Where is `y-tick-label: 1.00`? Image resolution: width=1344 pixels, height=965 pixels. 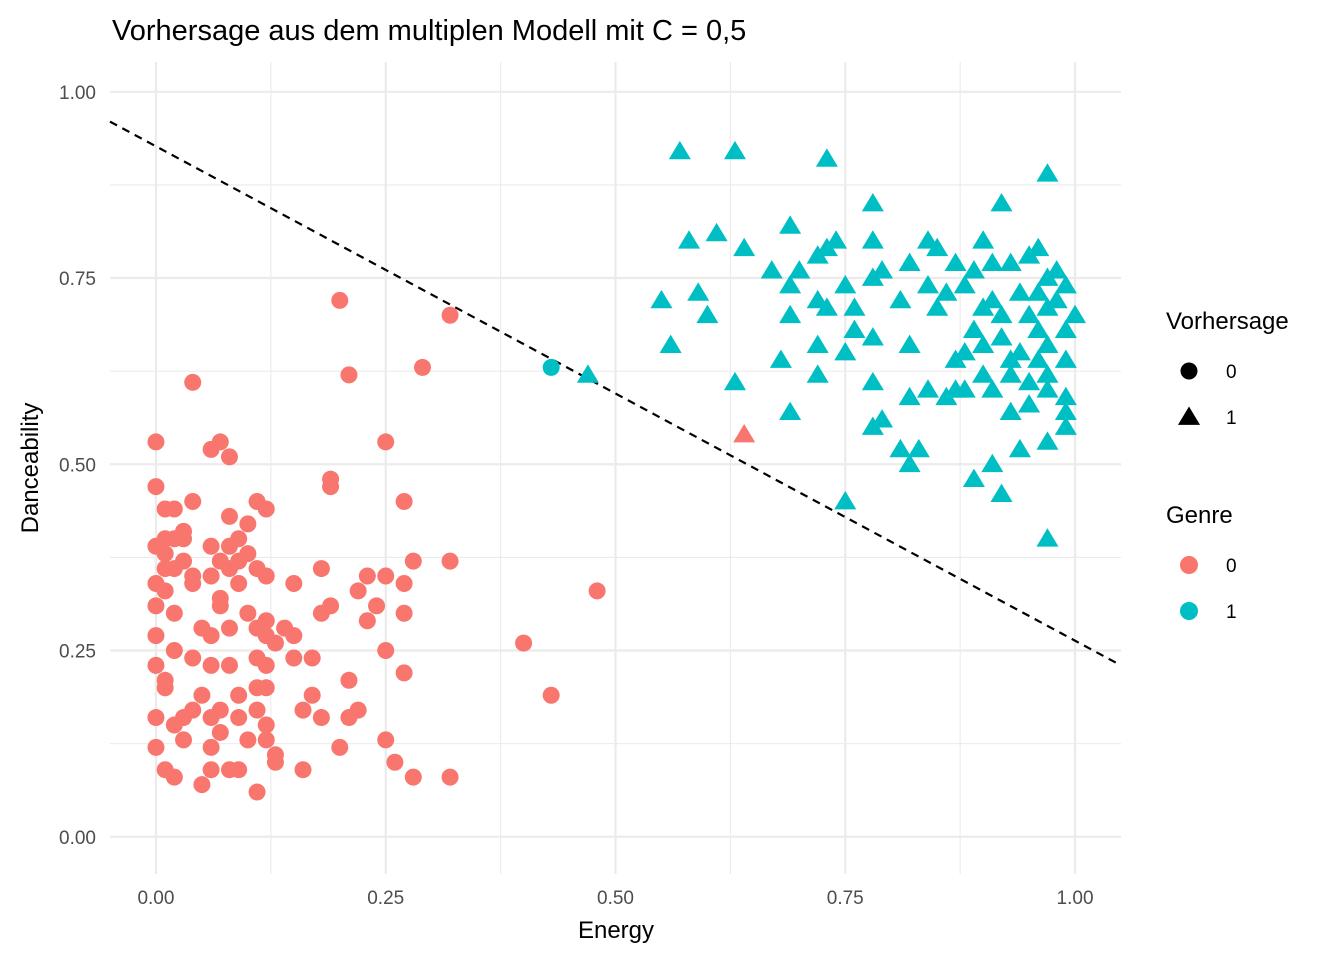 y-tick-label: 1.00 is located at coordinates (77, 93).